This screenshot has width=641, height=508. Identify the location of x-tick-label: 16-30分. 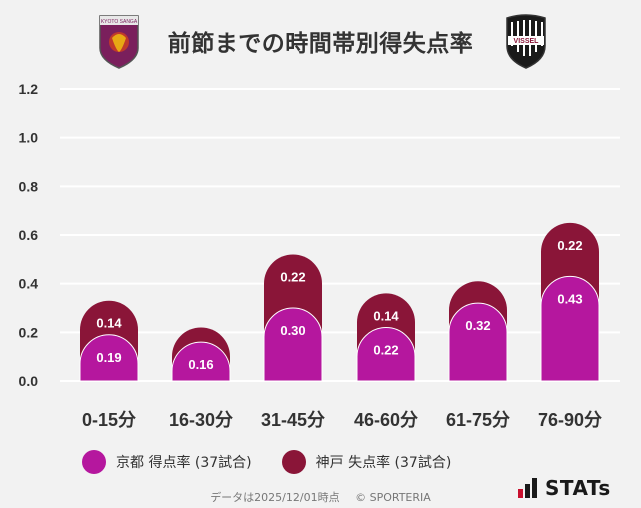
(201, 420).